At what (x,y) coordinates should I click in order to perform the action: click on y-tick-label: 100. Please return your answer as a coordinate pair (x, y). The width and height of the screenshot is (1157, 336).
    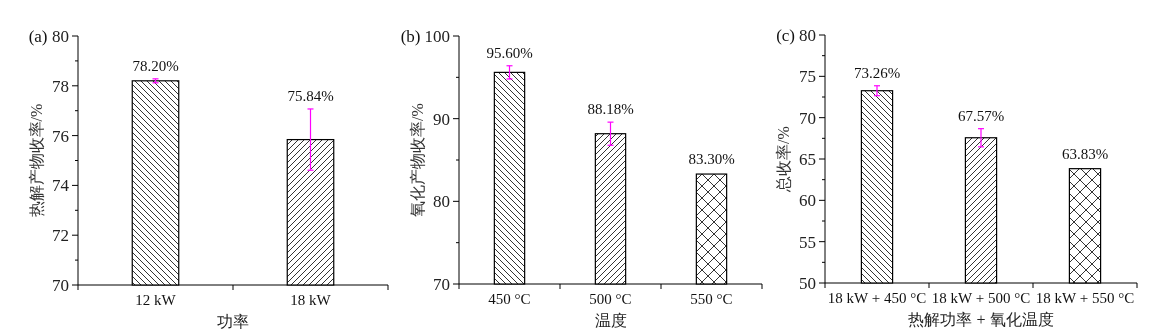
    Looking at the image, I should click on (437, 36).